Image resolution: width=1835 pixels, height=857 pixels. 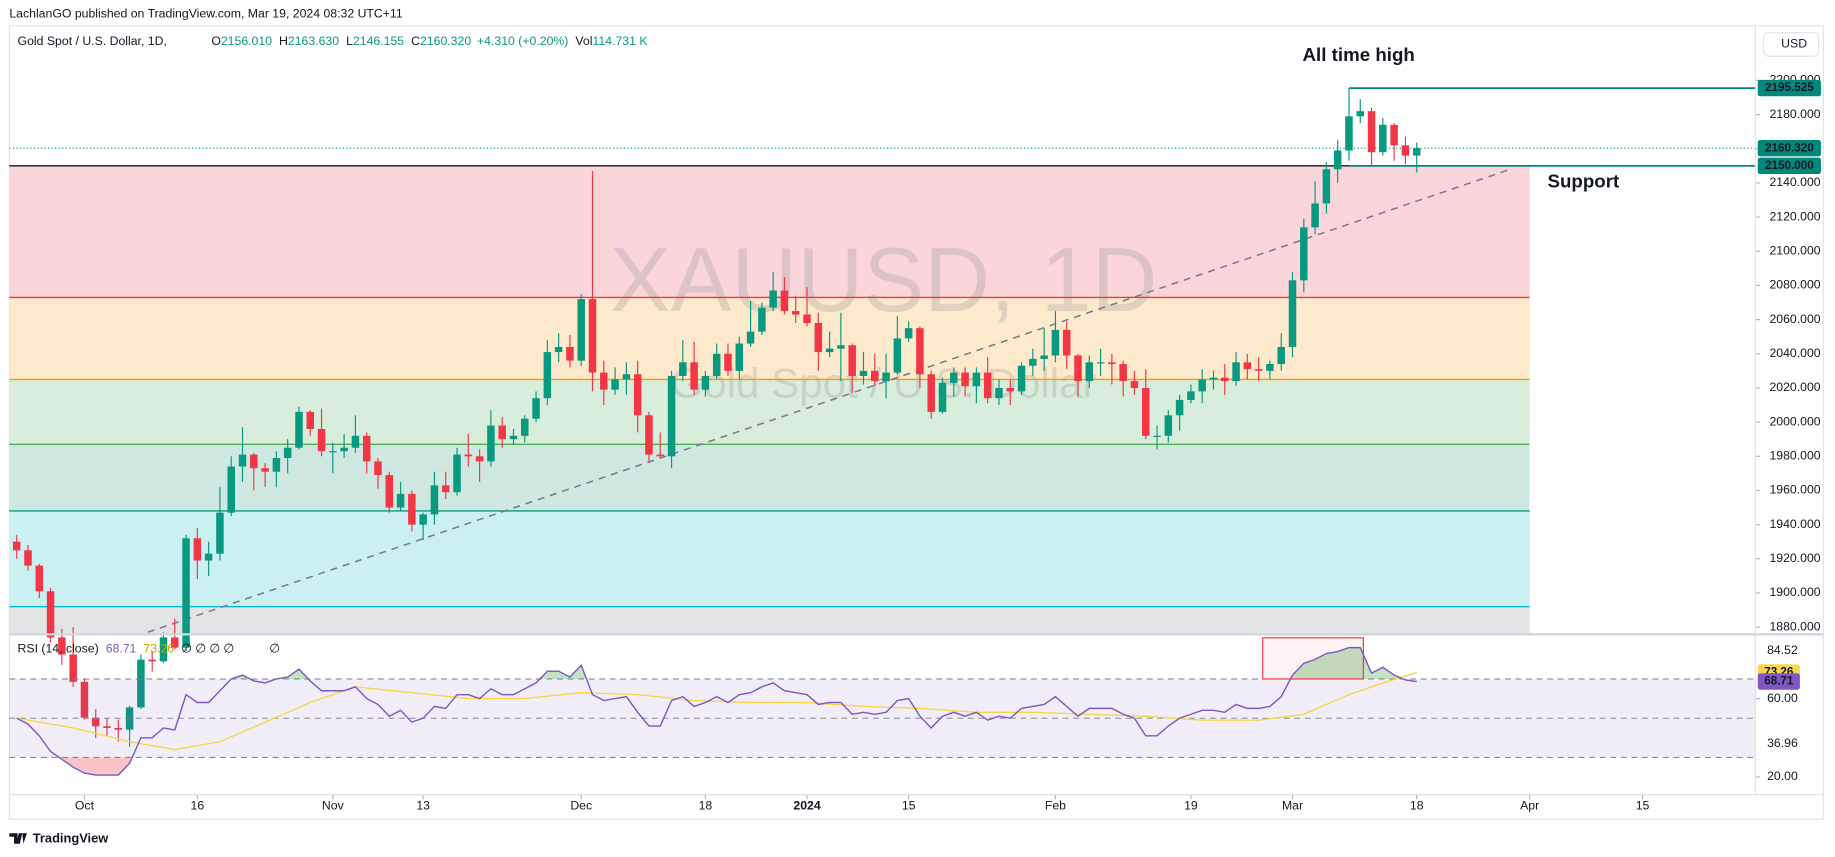 I want to click on y-tick-label: 1880.000, so click(x=1794, y=626).